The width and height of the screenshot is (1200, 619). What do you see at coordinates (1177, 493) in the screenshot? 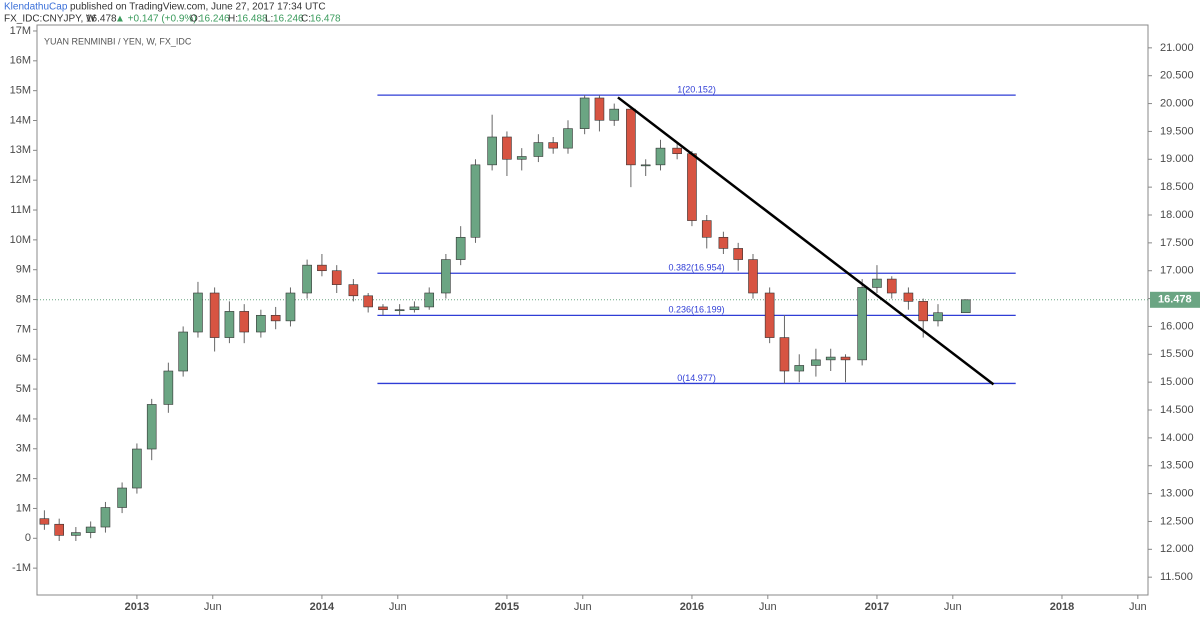
I see `y-tick-label: 13.000` at bounding box center [1177, 493].